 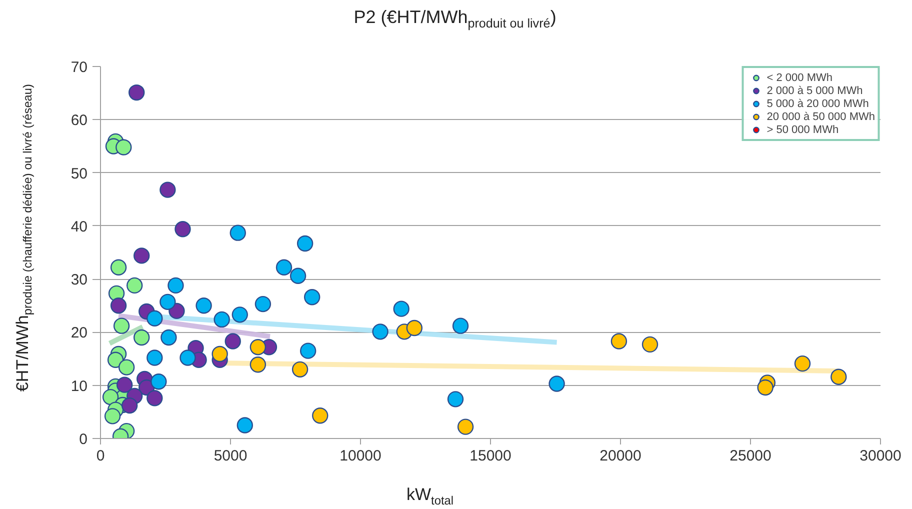 I want to click on x-tick-label: 30000, so click(x=881, y=456).